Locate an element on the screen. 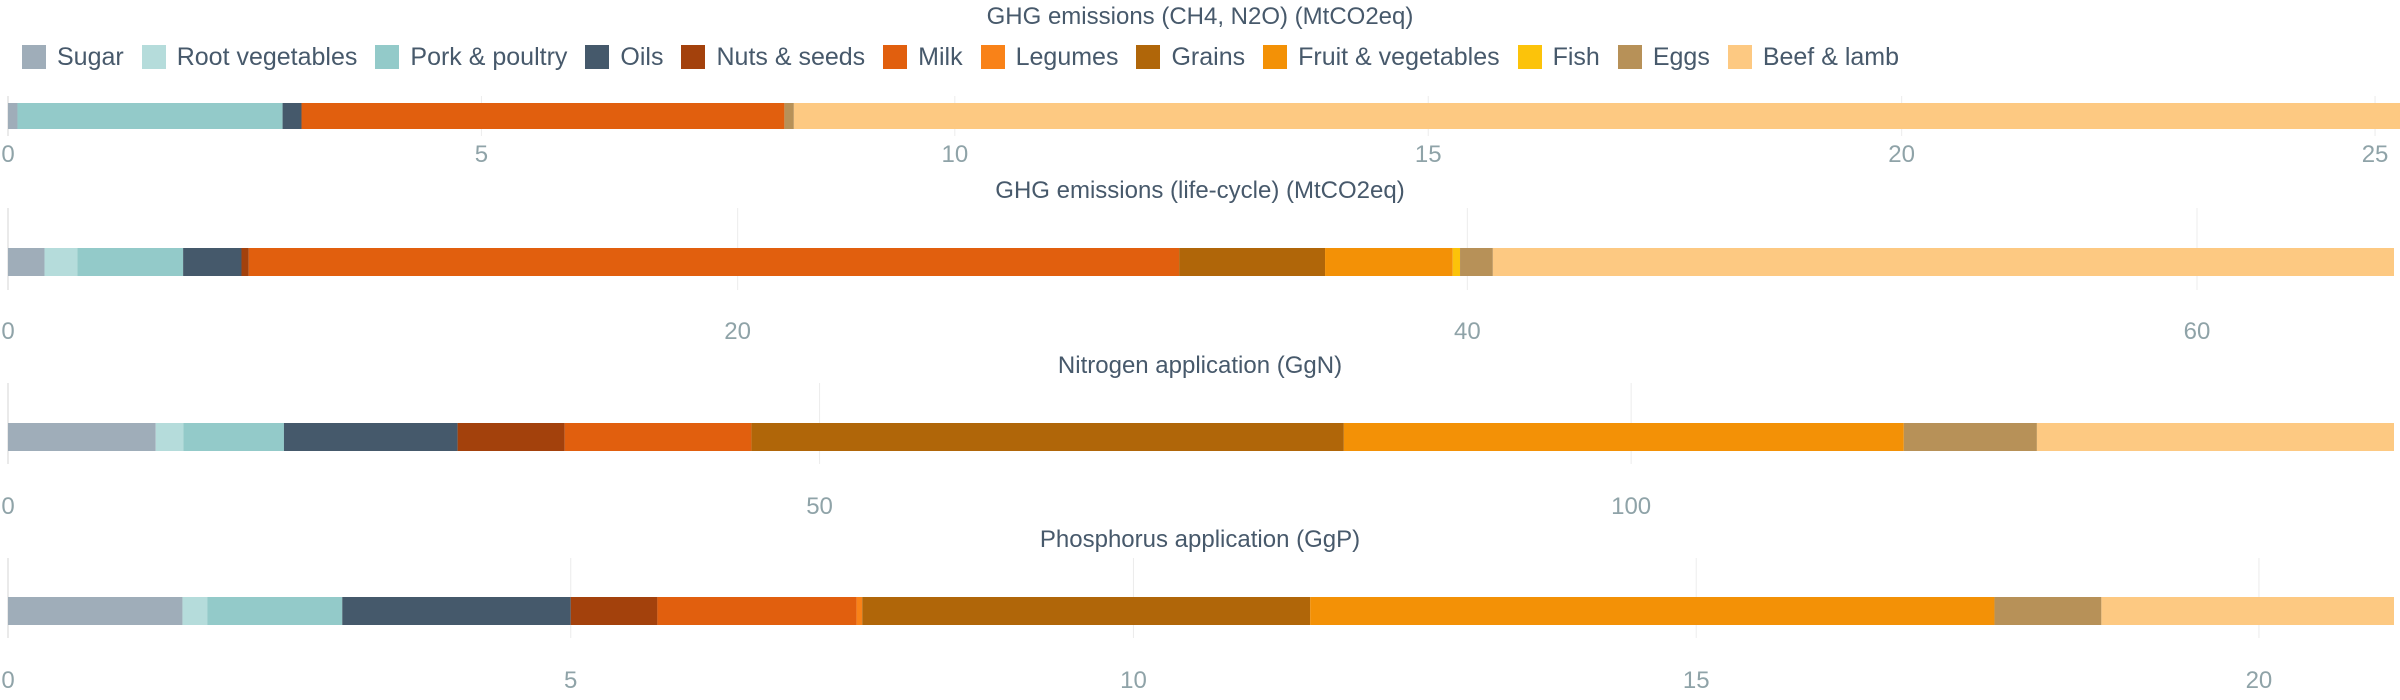 The height and width of the screenshot is (700, 2400). chart-title: Nitrogen application (GgN) is located at coordinates (1200, 365).